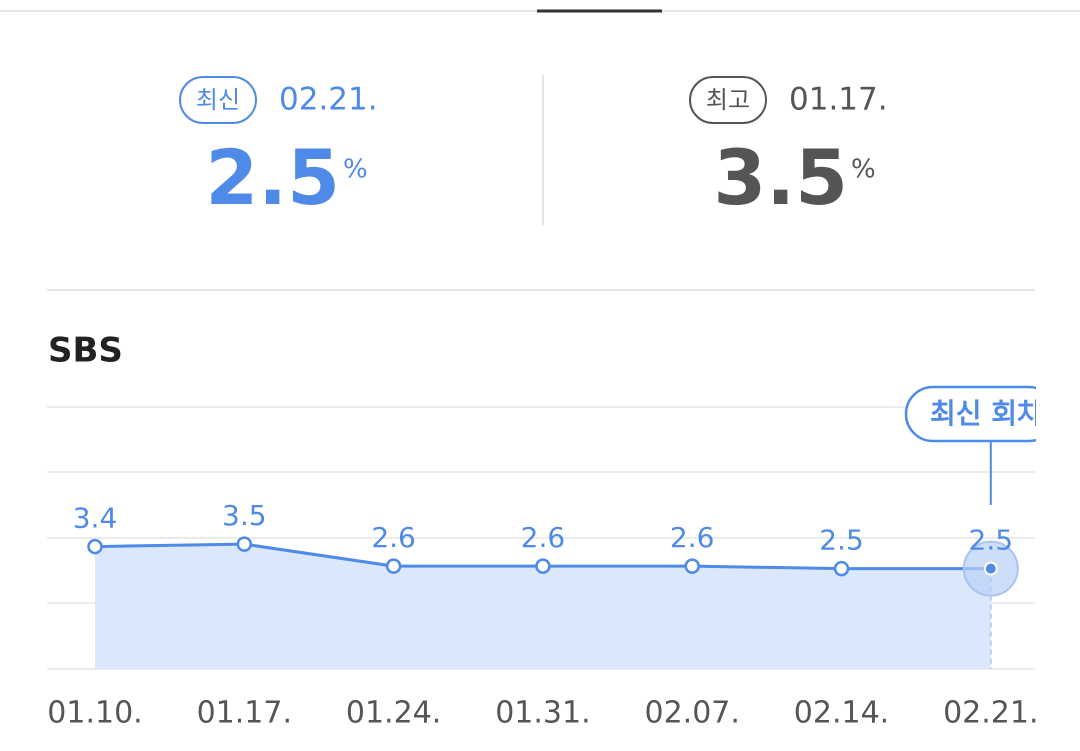 Image resolution: width=1080 pixels, height=751 pixels. What do you see at coordinates (542, 713) in the screenshot?
I see `x-tick-label: 01.31.` at bounding box center [542, 713].